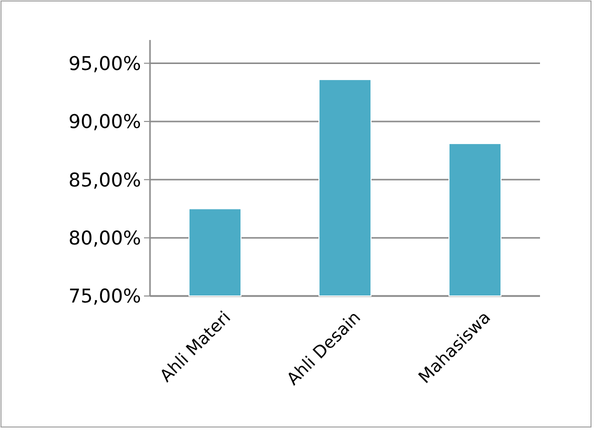 Image resolution: width=600 pixels, height=436 pixels. Describe the element at coordinates (104, 238) in the screenshot. I see `y-tick-label: 80,00%` at that location.